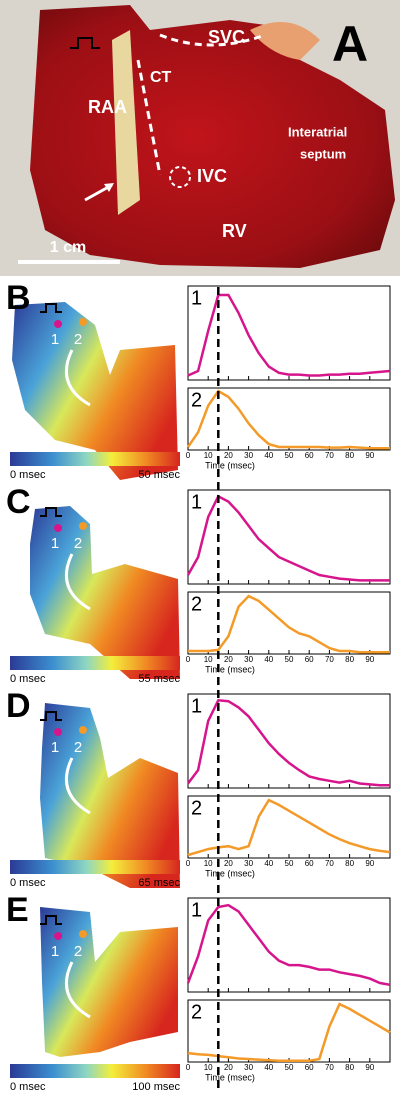  Describe the element at coordinates (180, 177) in the screenshot. I see `ivc-circle` at that location.